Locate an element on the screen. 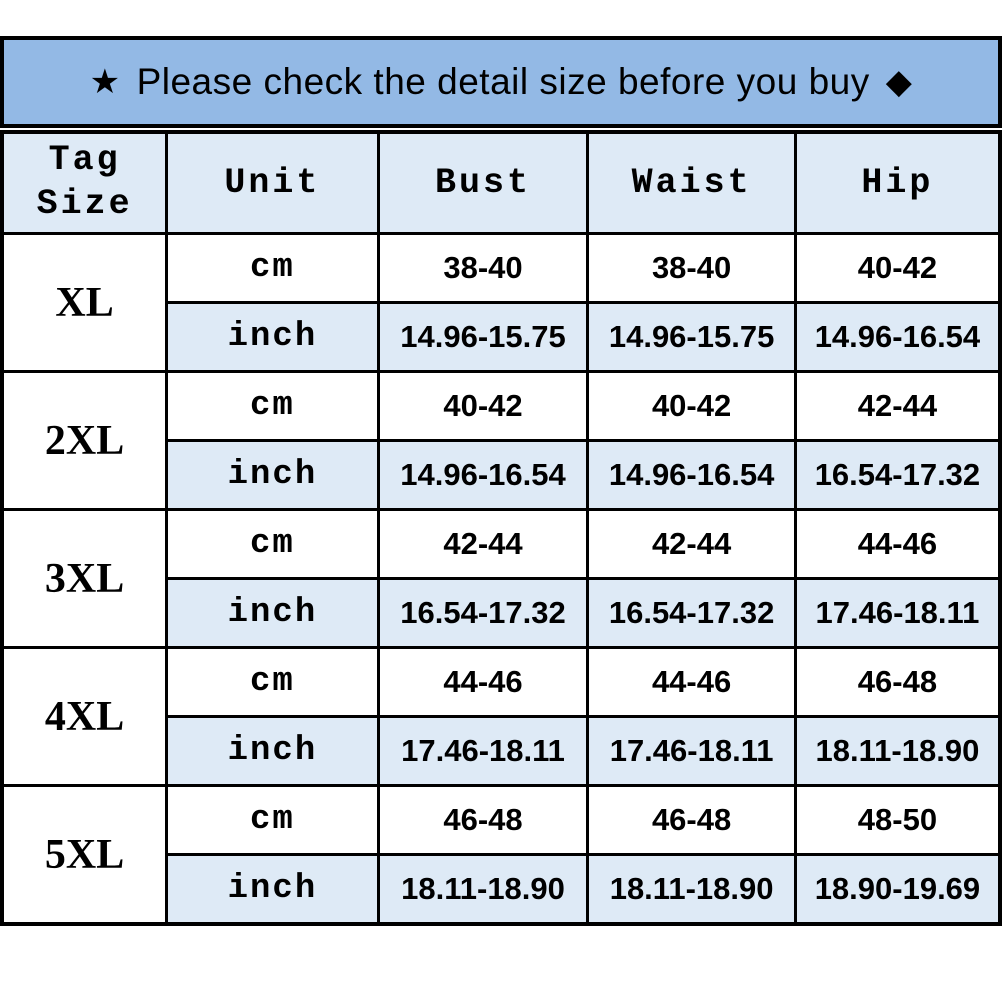  cell-bust-inch: 18.11-18.90 is located at coordinates (483, 889).